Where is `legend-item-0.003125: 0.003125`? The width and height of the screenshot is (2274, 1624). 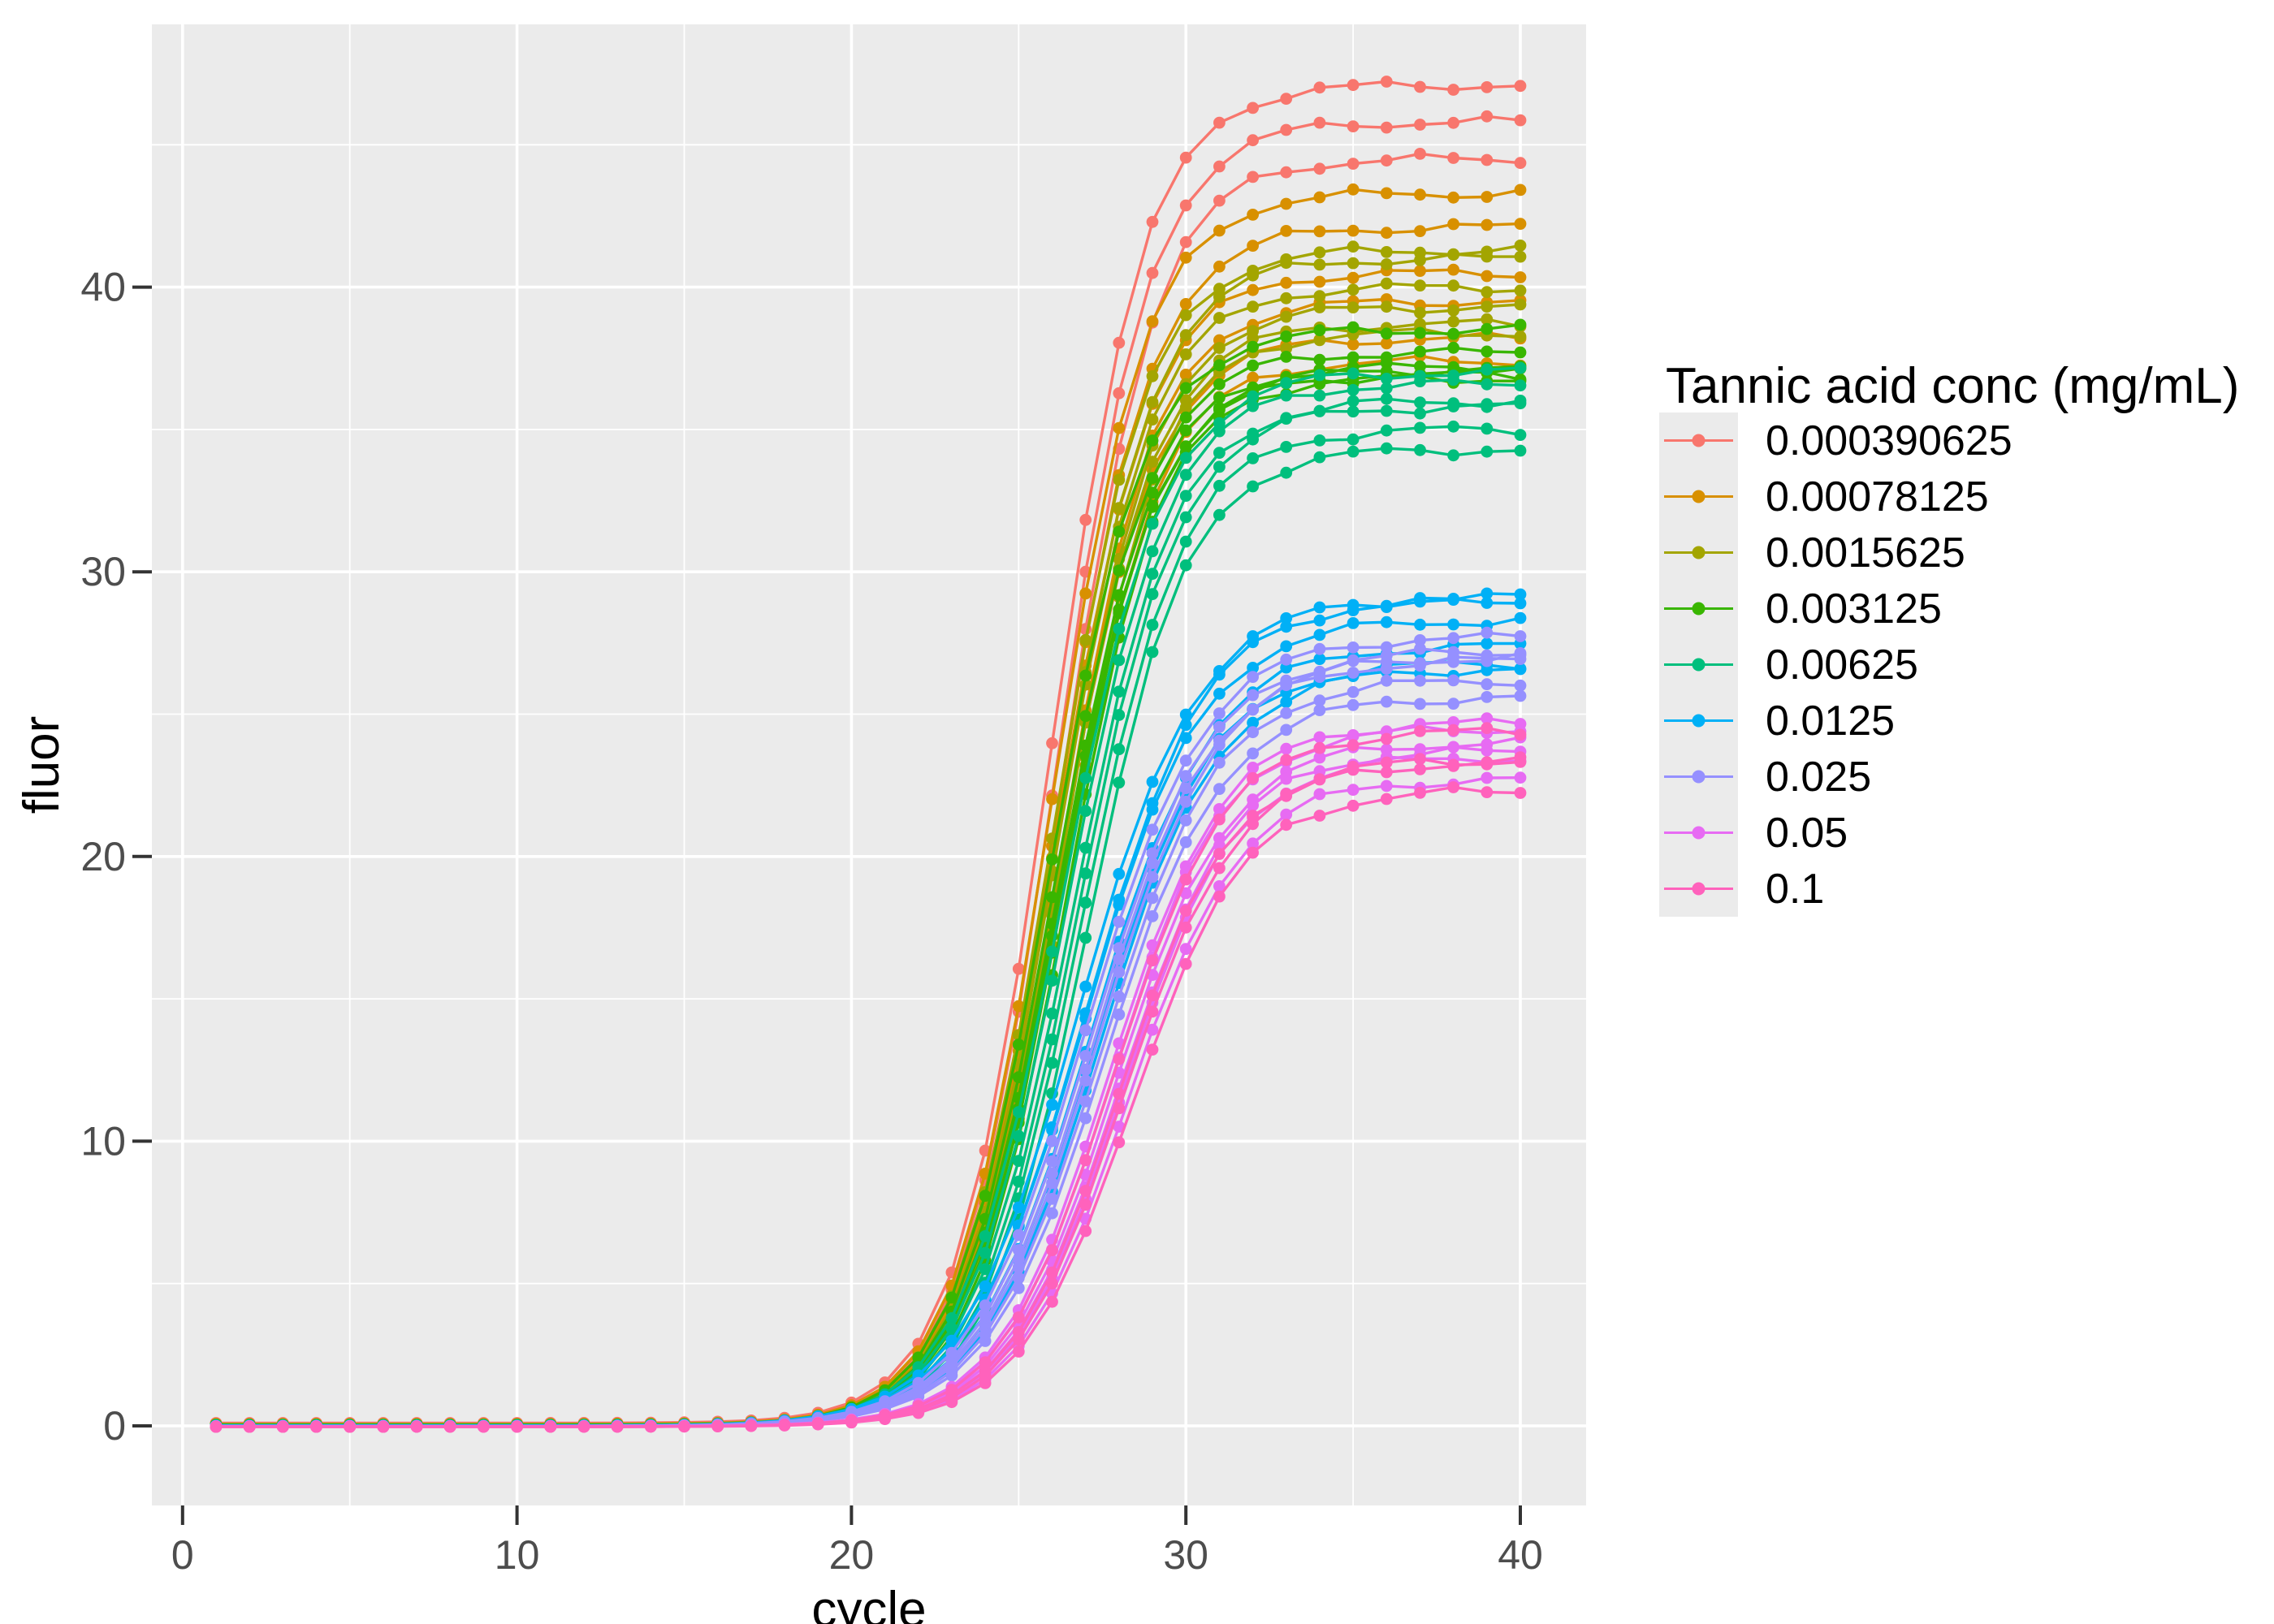 legend-item-0.003125: 0.003125 is located at coordinates (1836, 609).